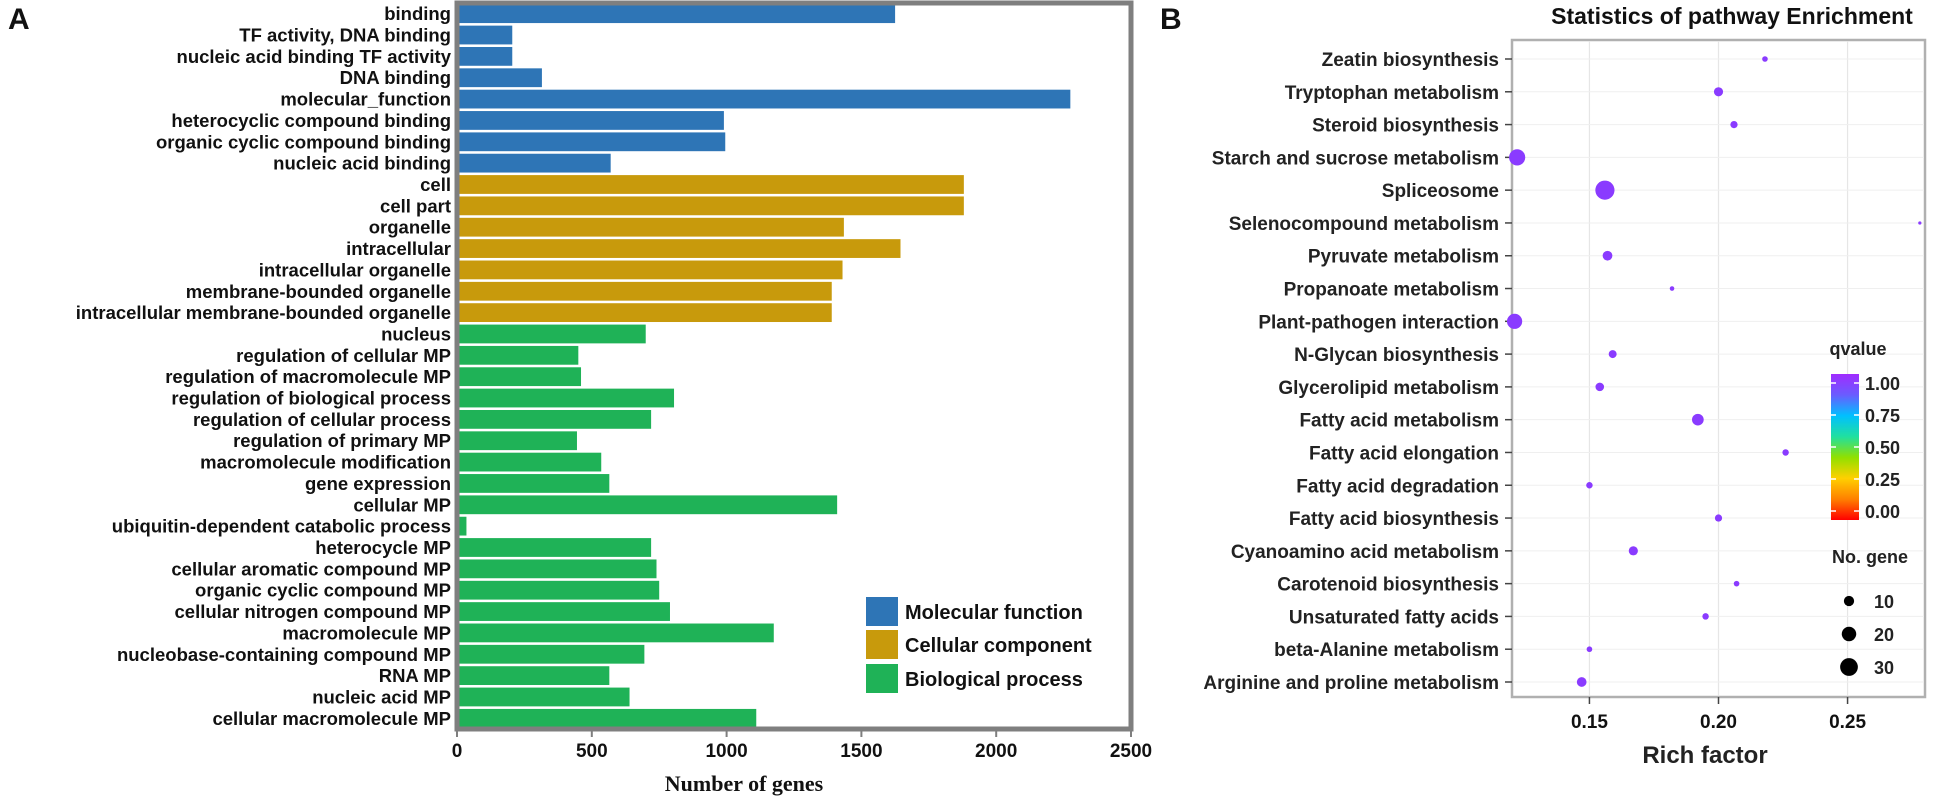  I want to click on bar-x-tick-label: 2000, so click(996, 751).